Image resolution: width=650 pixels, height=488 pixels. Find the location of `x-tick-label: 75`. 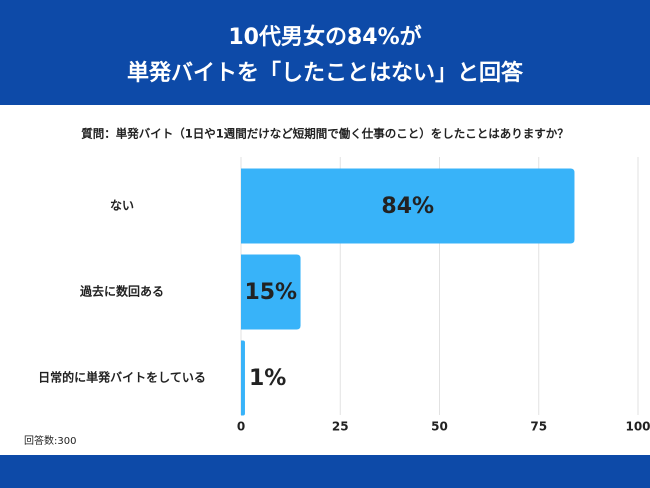

x-tick-label: 75 is located at coordinates (538, 427).